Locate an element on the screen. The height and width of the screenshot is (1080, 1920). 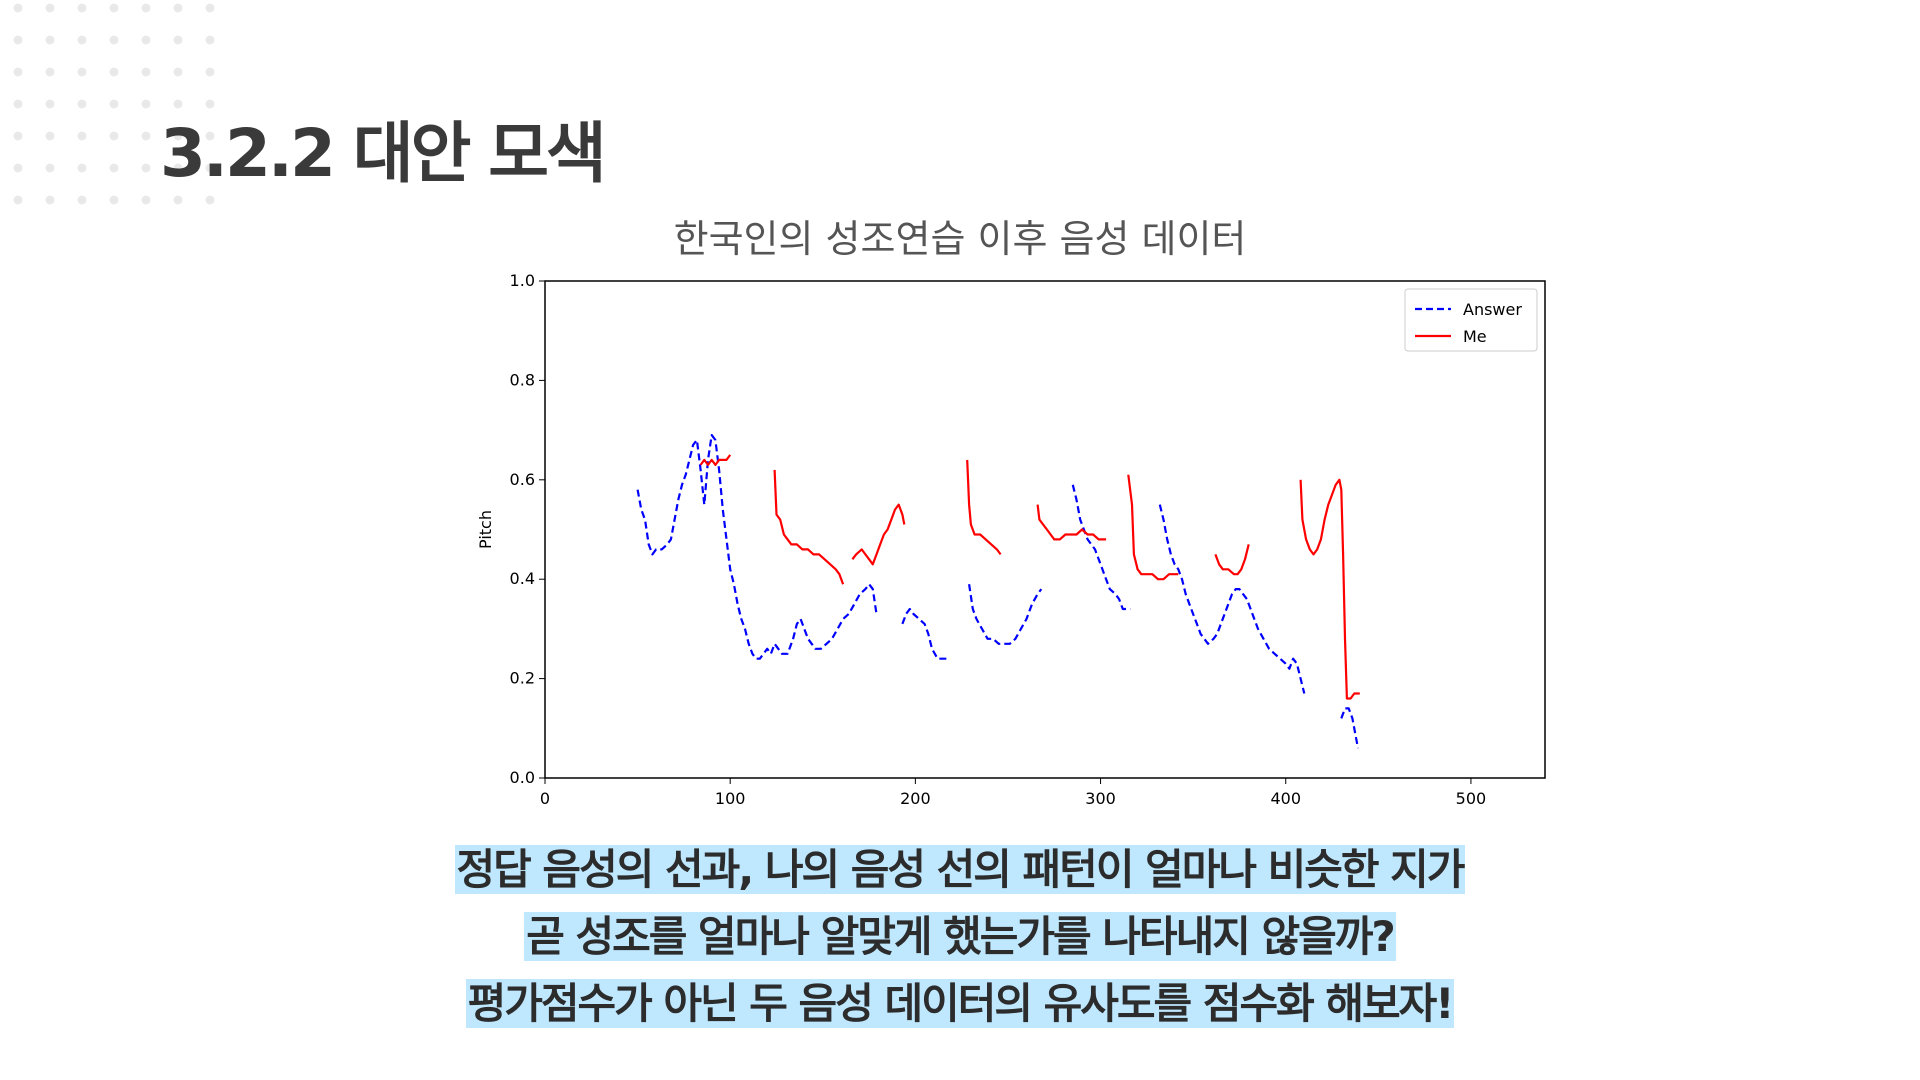
y-tick-label: 0.0 is located at coordinates (522, 777).